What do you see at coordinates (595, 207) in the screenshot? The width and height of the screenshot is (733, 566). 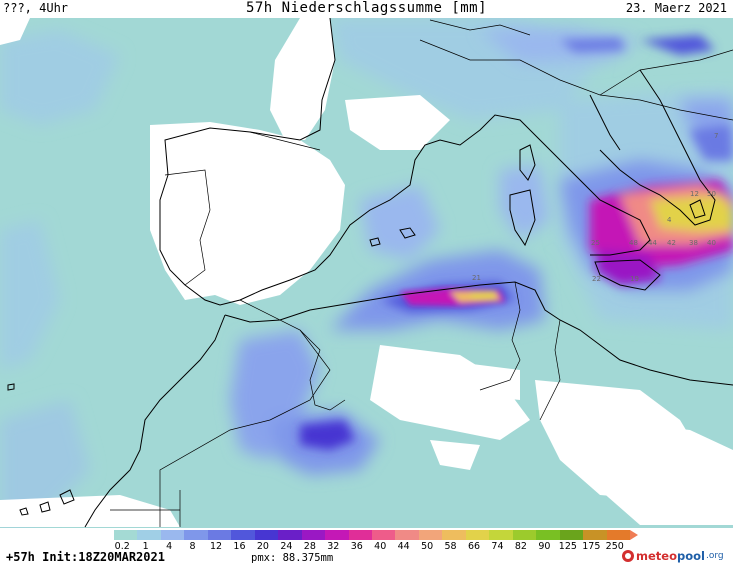 I see `map-value-labels: 50 12 21 25 48 44 42 38 40 22 19 7 4` at bounding box center [595, 207].